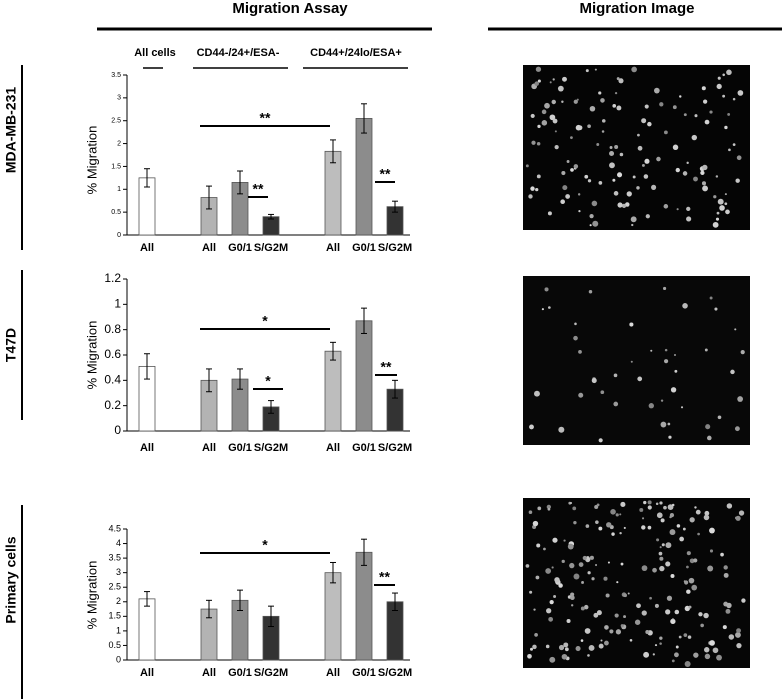 This screenshot has height=699, width=782. I want to click on row-label: Primary cells, so click(11, 579).